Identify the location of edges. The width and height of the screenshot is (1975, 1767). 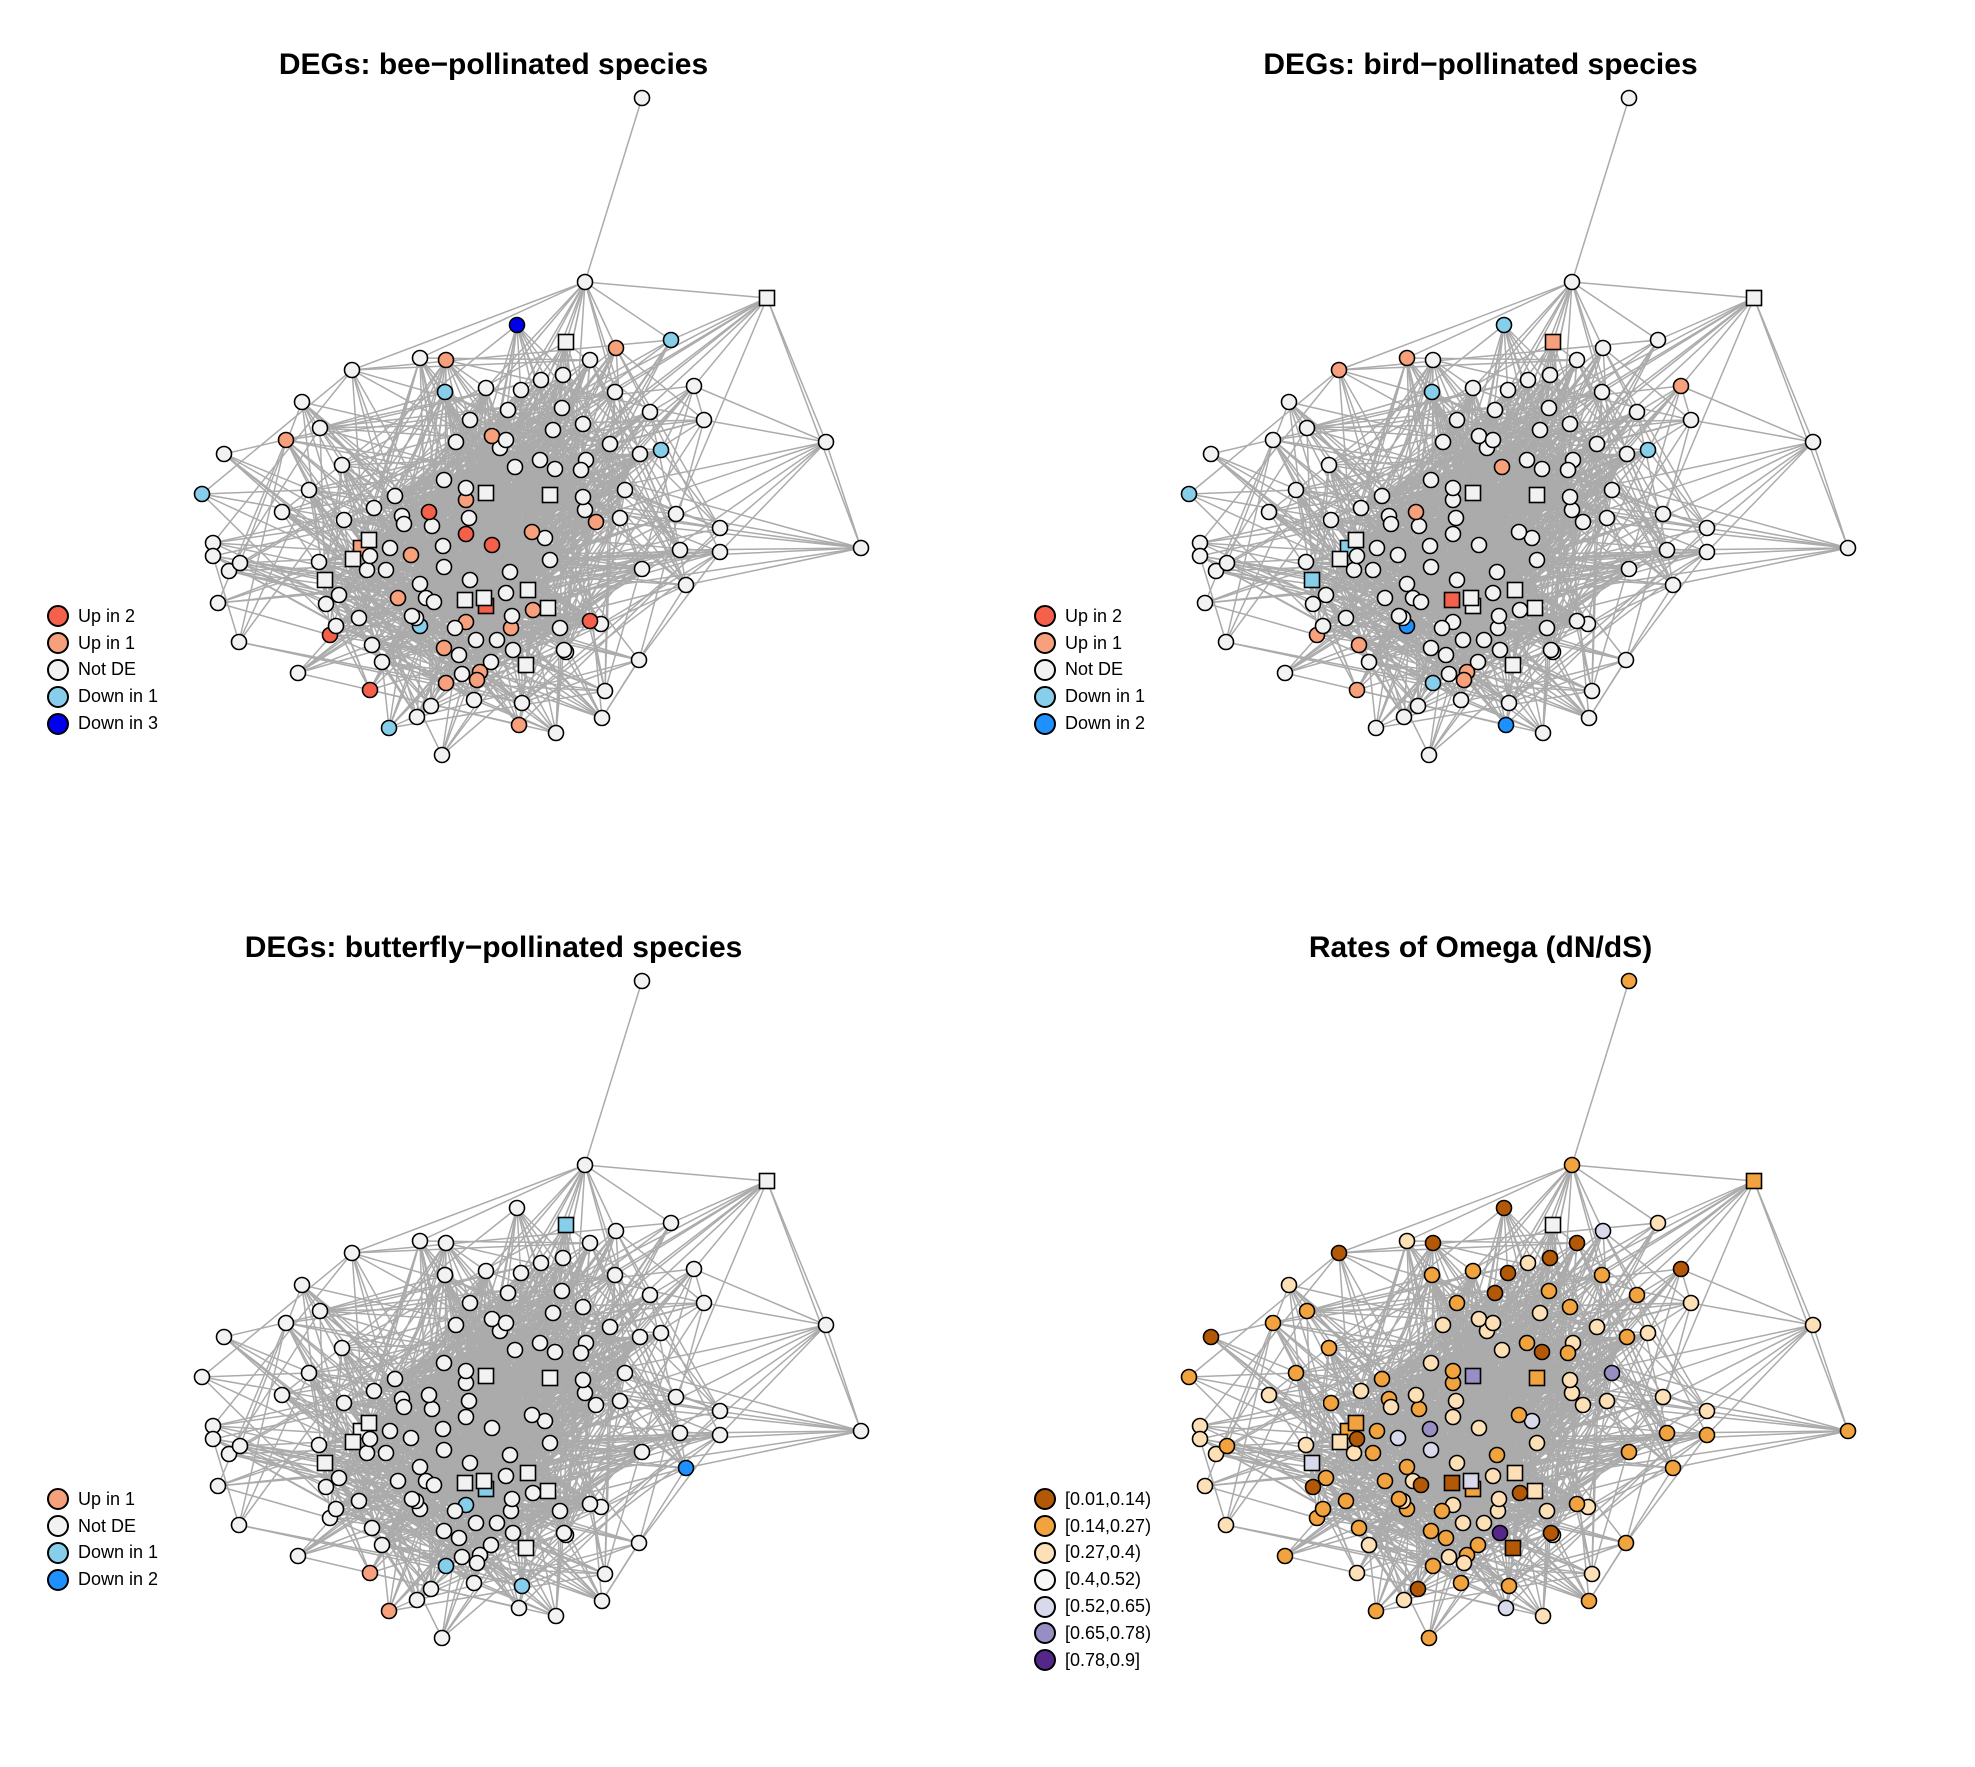
(1518, 426).